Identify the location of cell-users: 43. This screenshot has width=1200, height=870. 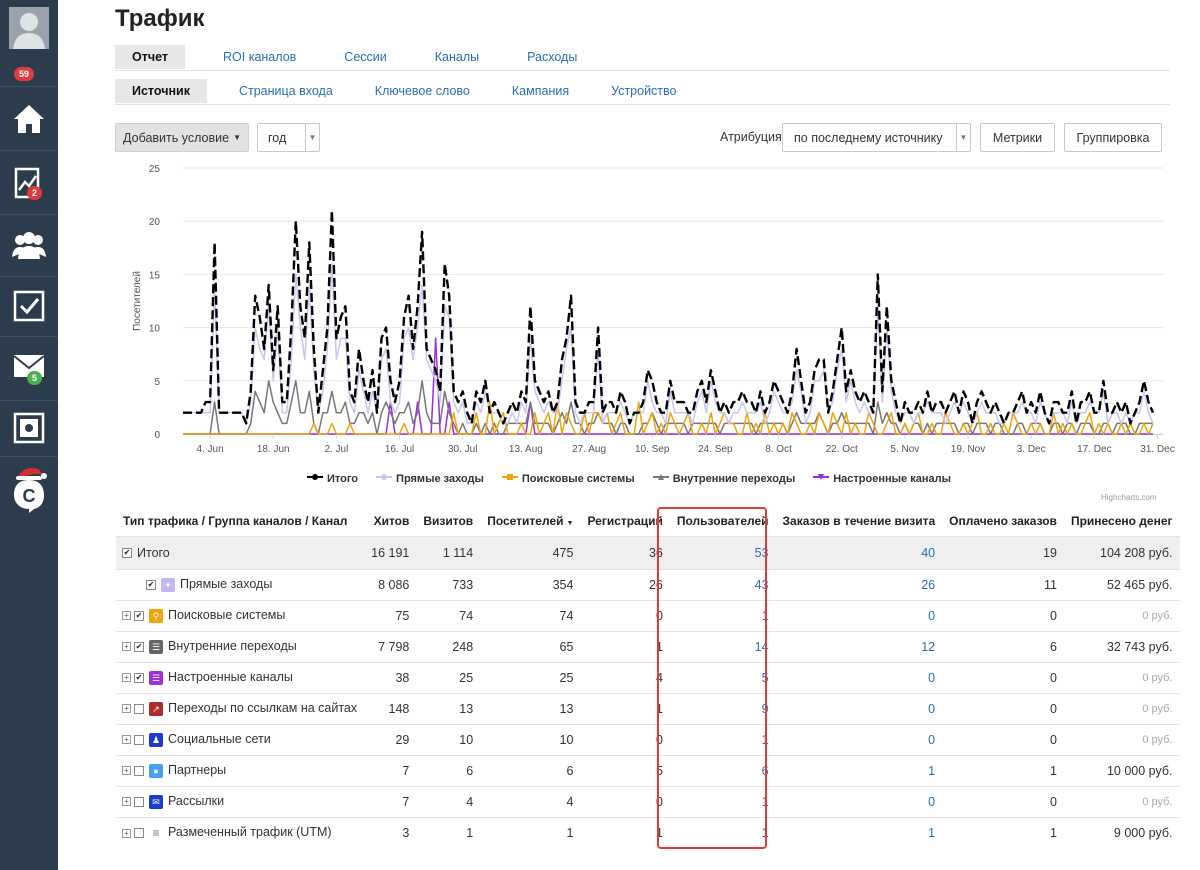
(722, 584).